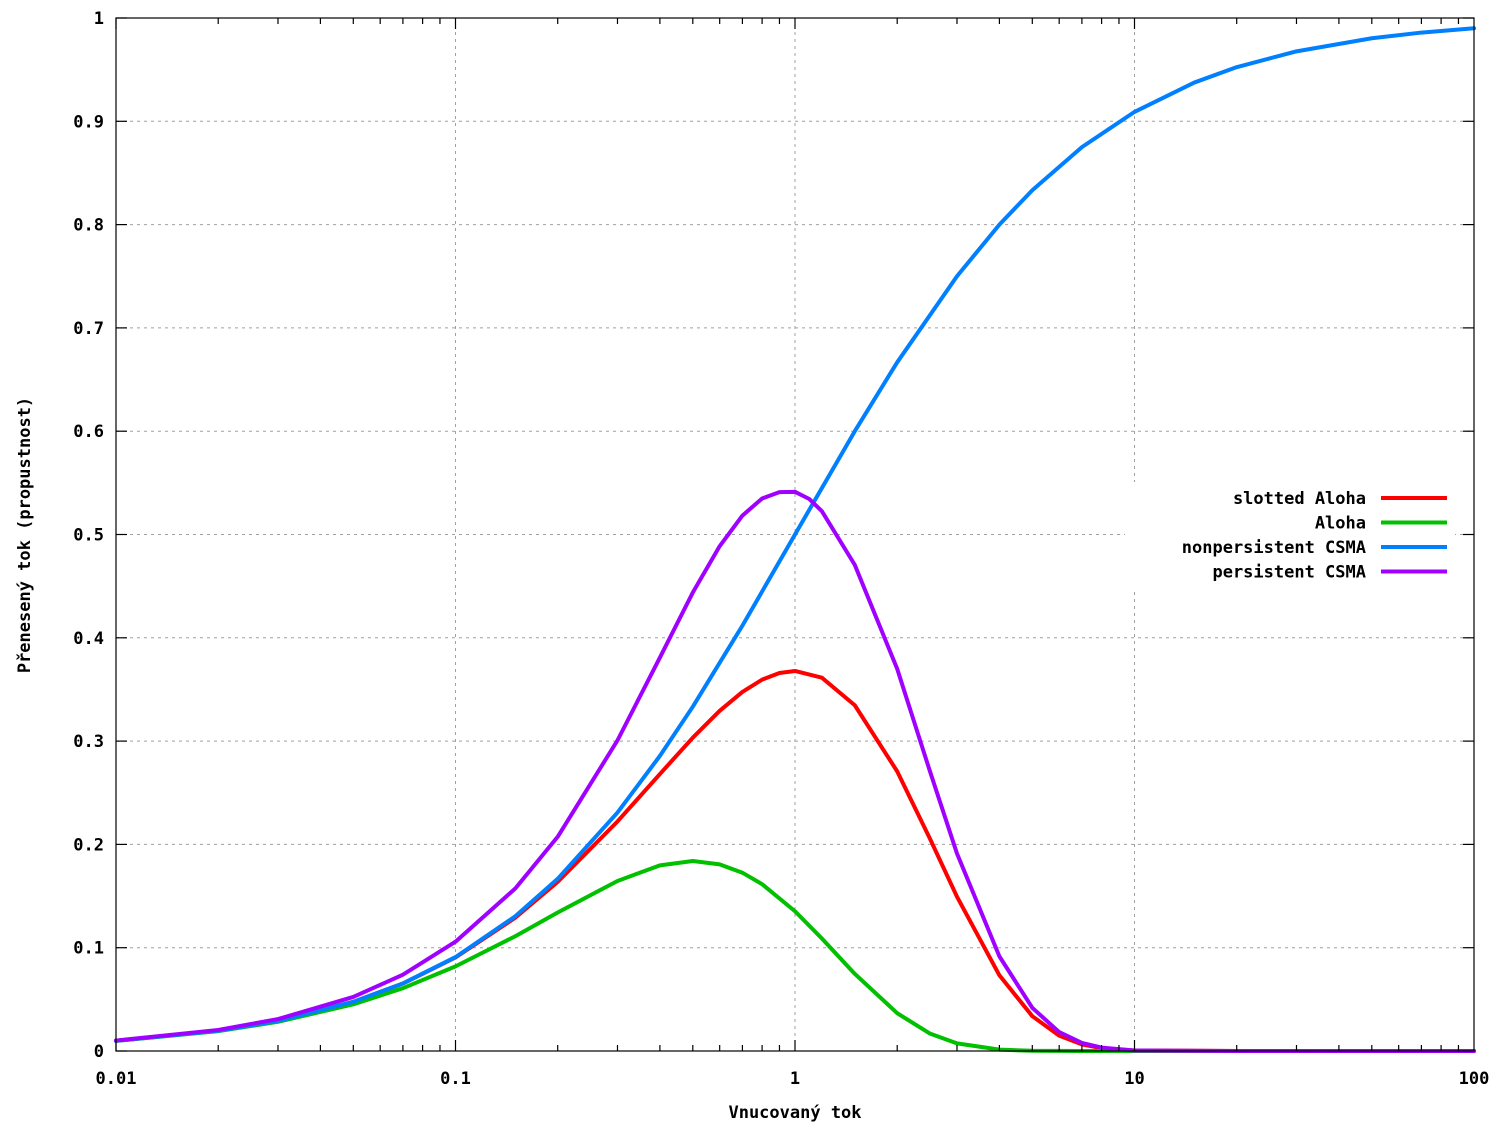  I want to click on y-tick-label: 0.7, so click(88, 329).